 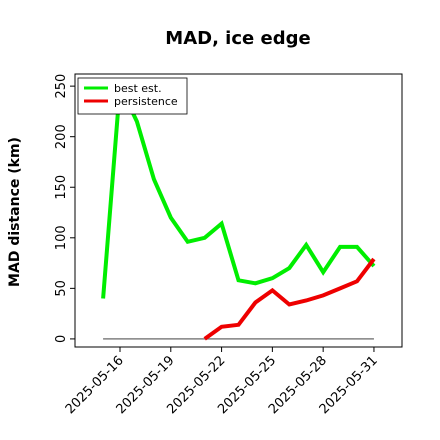 I want to click on legend: best est. persistence, so click(x=132, y=96).